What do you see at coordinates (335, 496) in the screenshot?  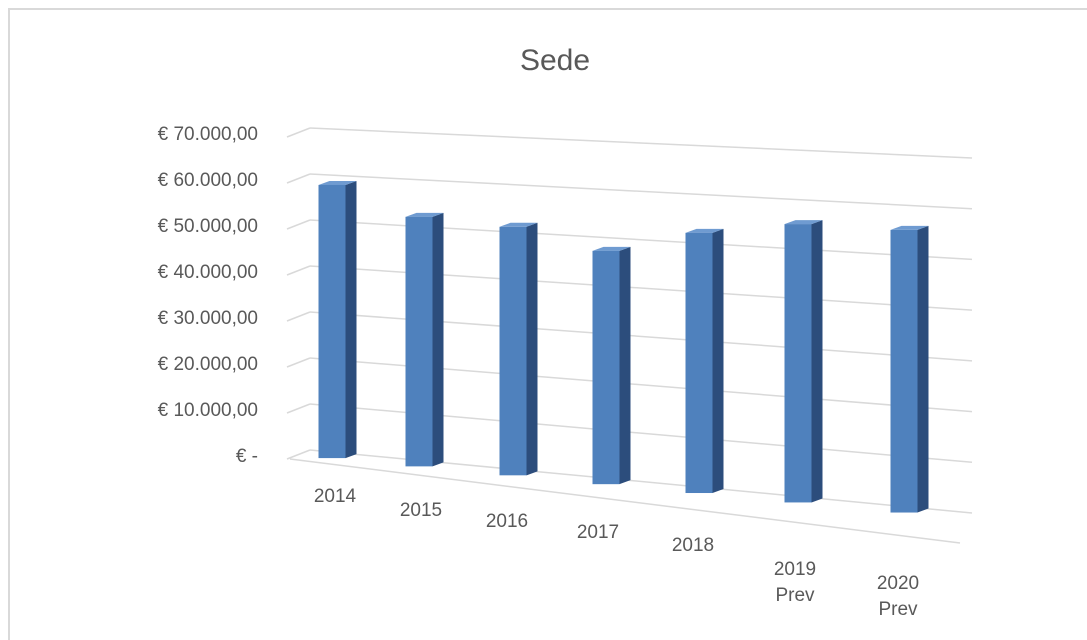 I see `x-tick-label: 2014` at bounding box center [335, 496].